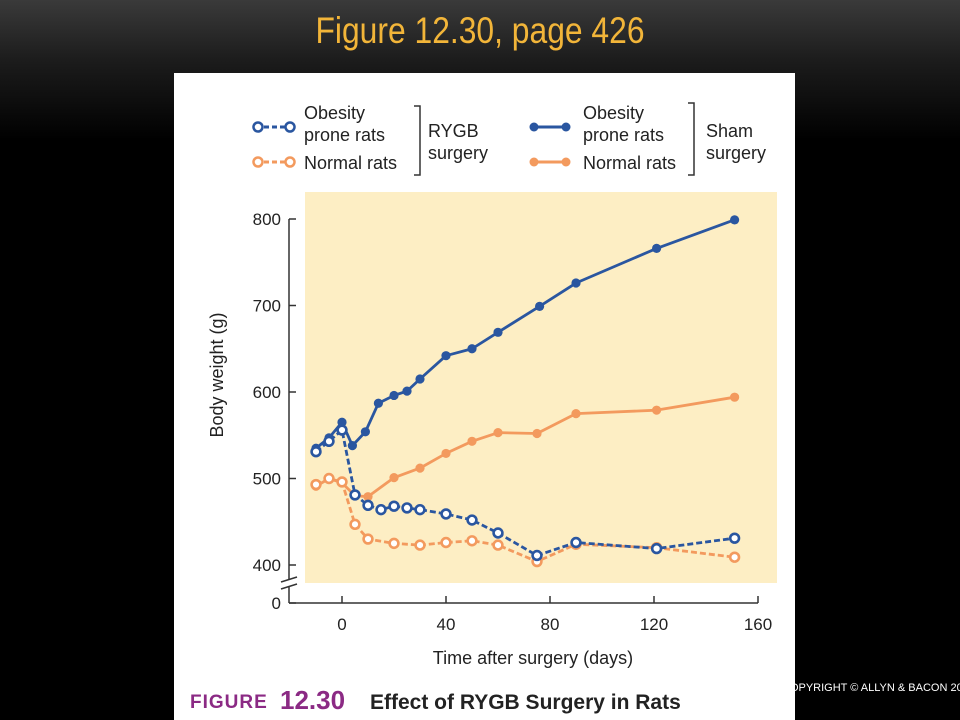 Image resolution: width=960 pixels, height=720 pixels. What do you see at coordinates (566, 162) in the screenshot?
I see `legend-sham-normal-marker-right` at bounding box center [566, 162].